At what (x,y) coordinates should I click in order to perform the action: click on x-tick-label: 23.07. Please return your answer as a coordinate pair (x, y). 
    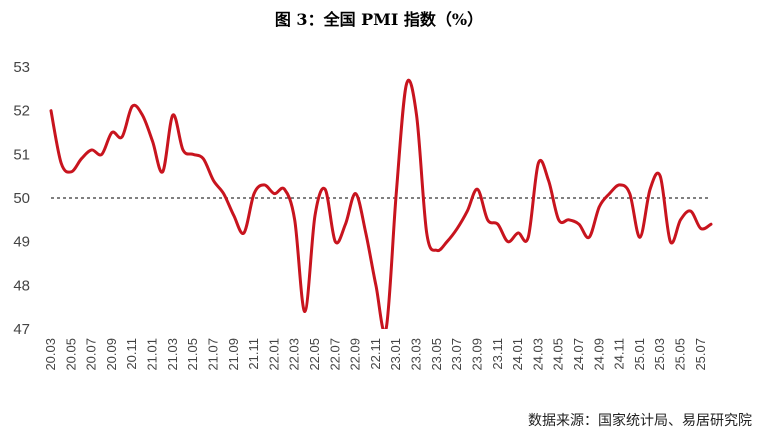
    Looking at the image, I should click on (456, 354).